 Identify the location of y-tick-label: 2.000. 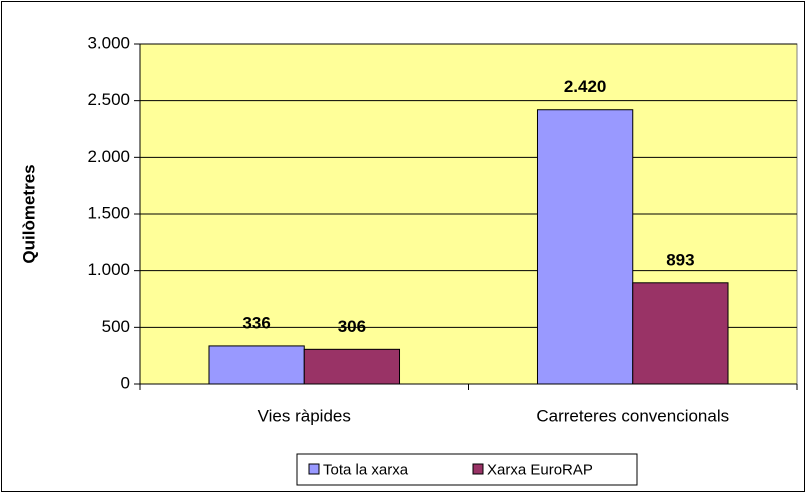
(108, 156).